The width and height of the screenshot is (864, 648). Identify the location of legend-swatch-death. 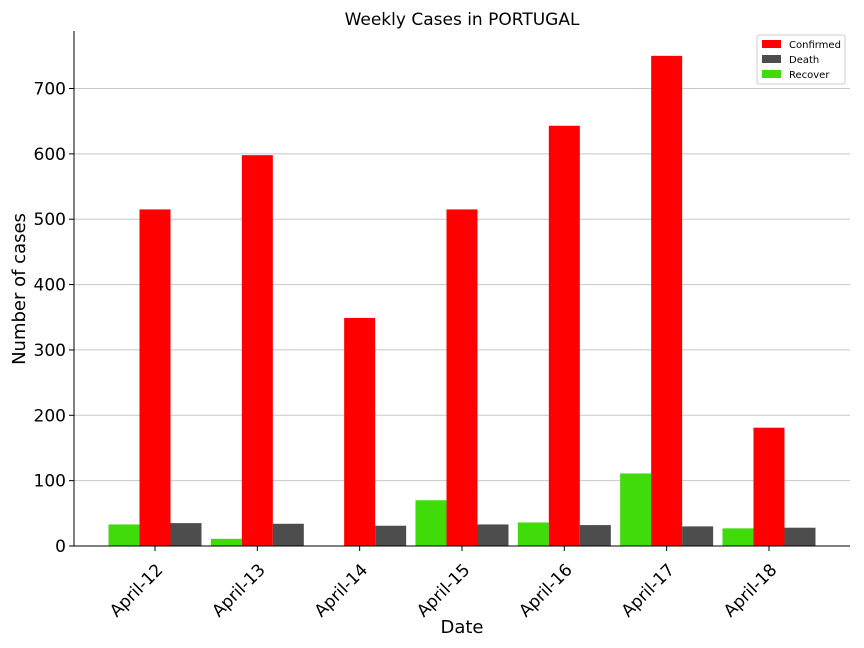
(771, 59).